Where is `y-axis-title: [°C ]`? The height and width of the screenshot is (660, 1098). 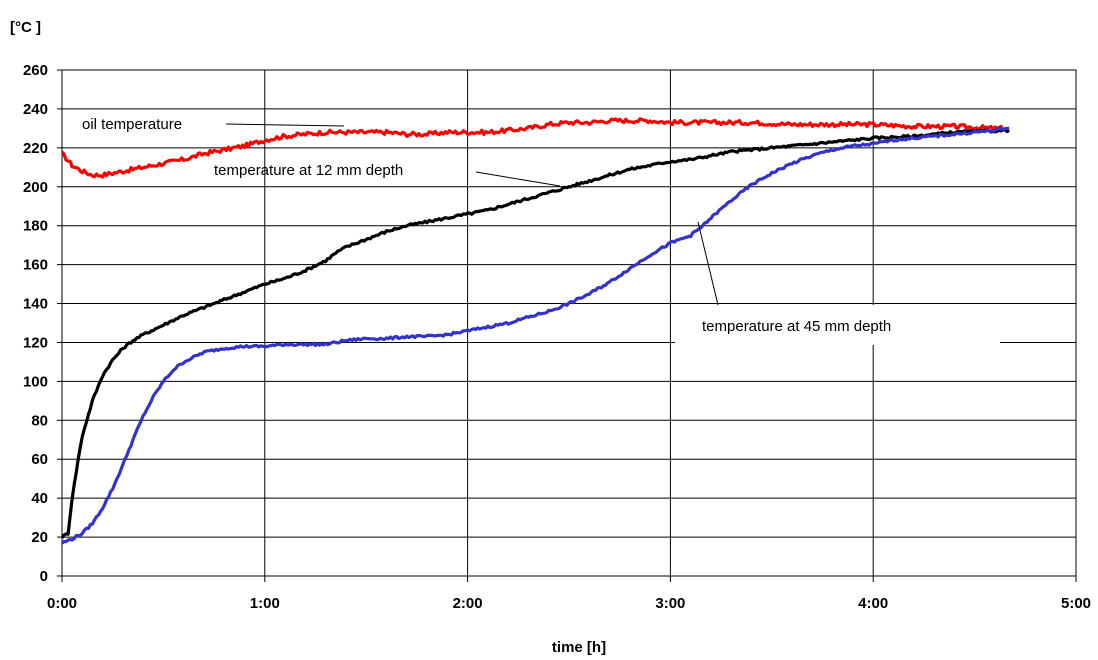
y-axis-title: [°C ] is located at coordinates (25, 27).